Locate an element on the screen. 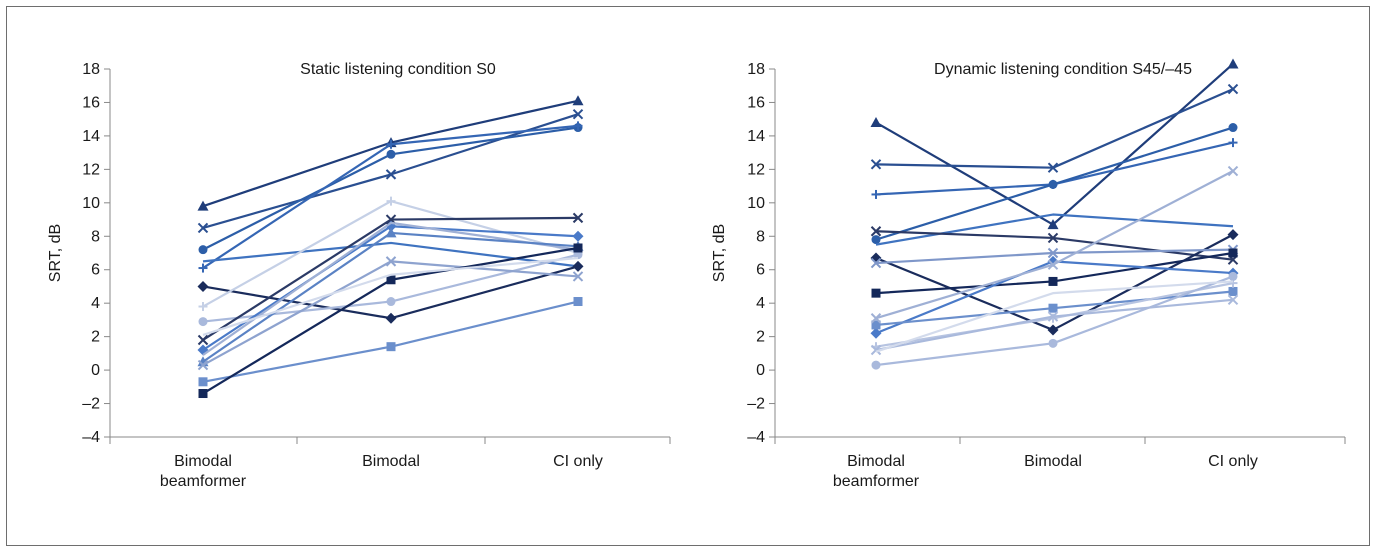 The height and width of the screenshot is (546, 1373). y-axis-label: SRT, dB is located at coordinates (719, 253).